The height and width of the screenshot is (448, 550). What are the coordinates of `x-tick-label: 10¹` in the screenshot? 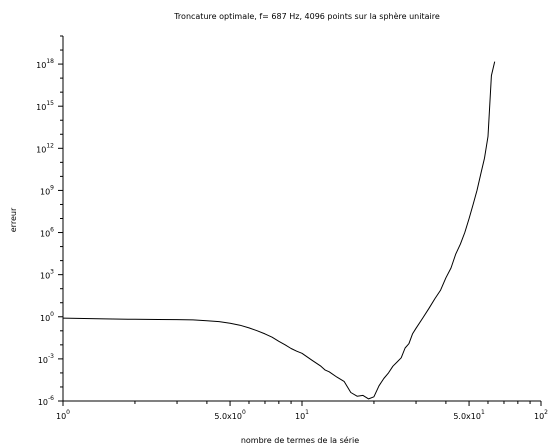 It's located at (302, 415).